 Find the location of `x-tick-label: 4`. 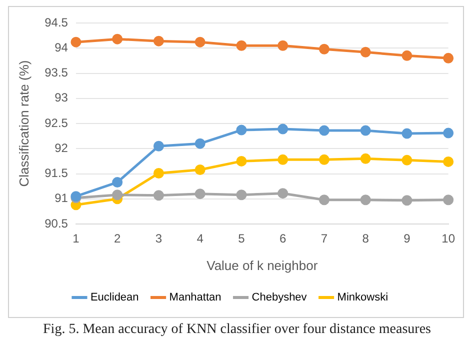

x-tick-label: 4 is located at coordinates (200, 239).